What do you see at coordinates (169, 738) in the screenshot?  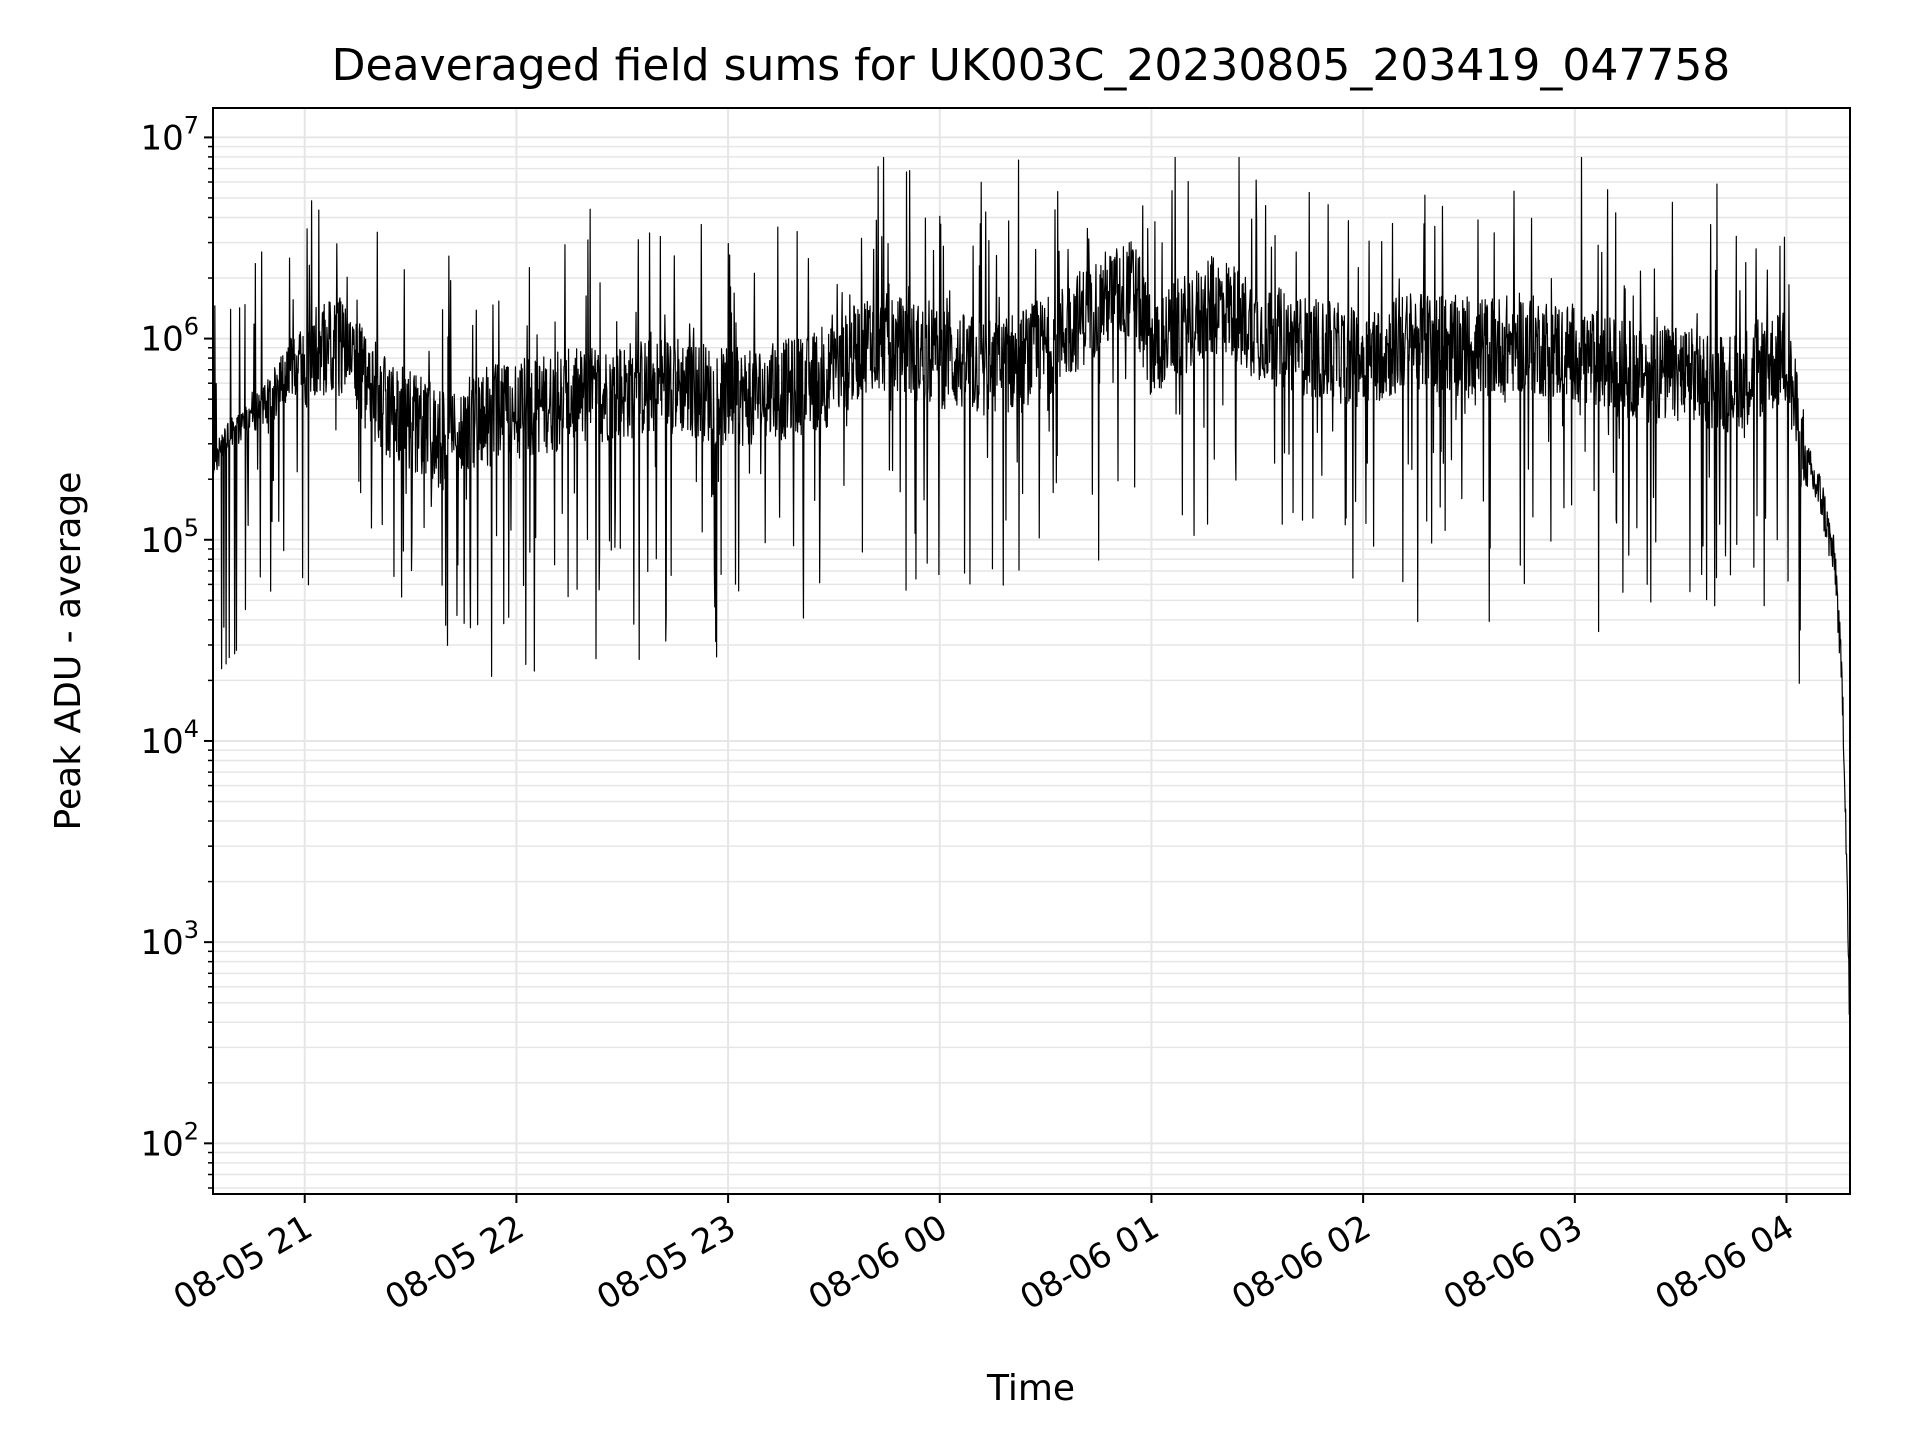 I see `y-tick-label: 10⁴` at bounding box center [169, 738].